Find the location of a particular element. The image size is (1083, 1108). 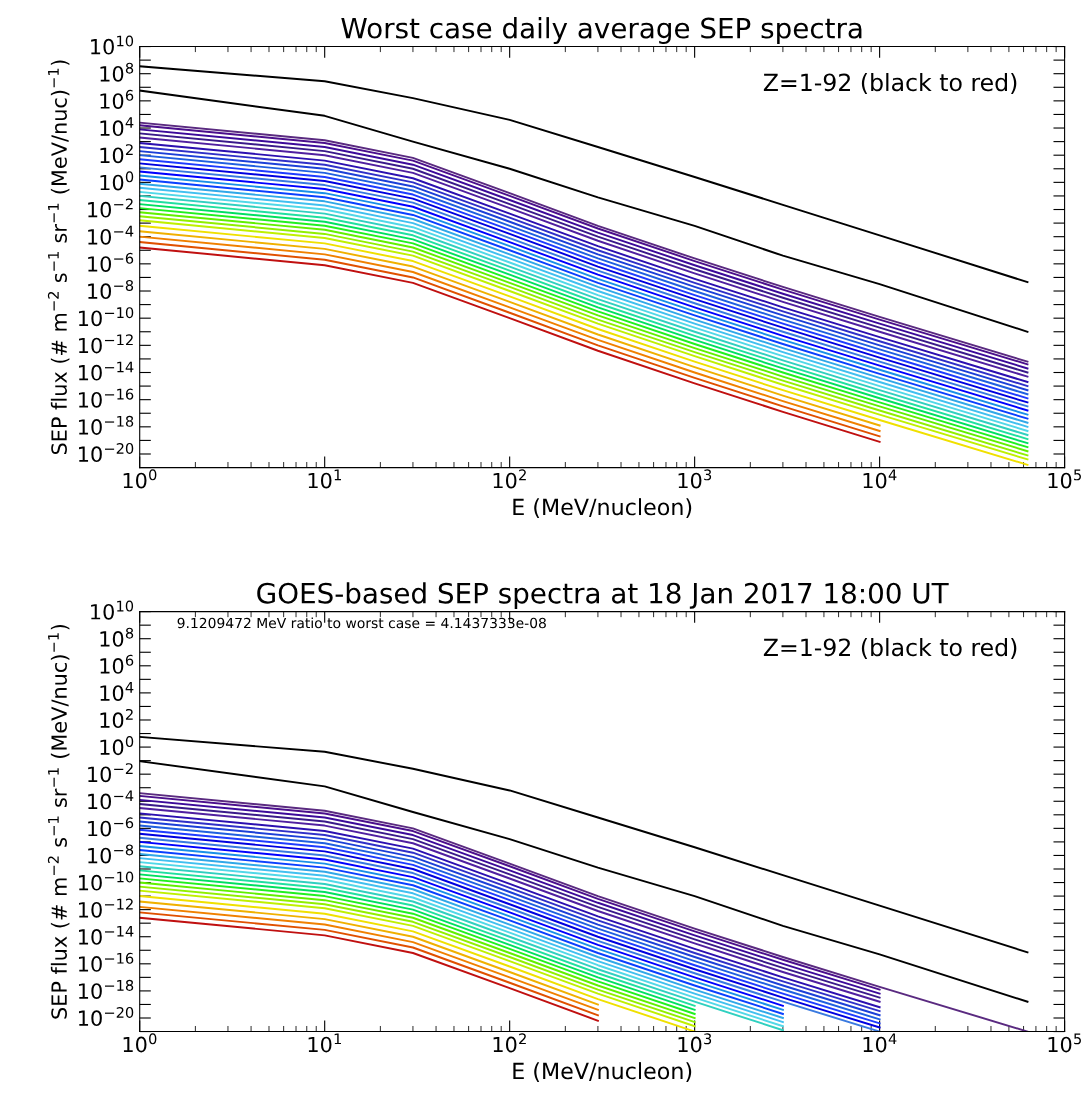

chart-title: Worst case daily average SEP spectra is located at coordinates (601, 30).